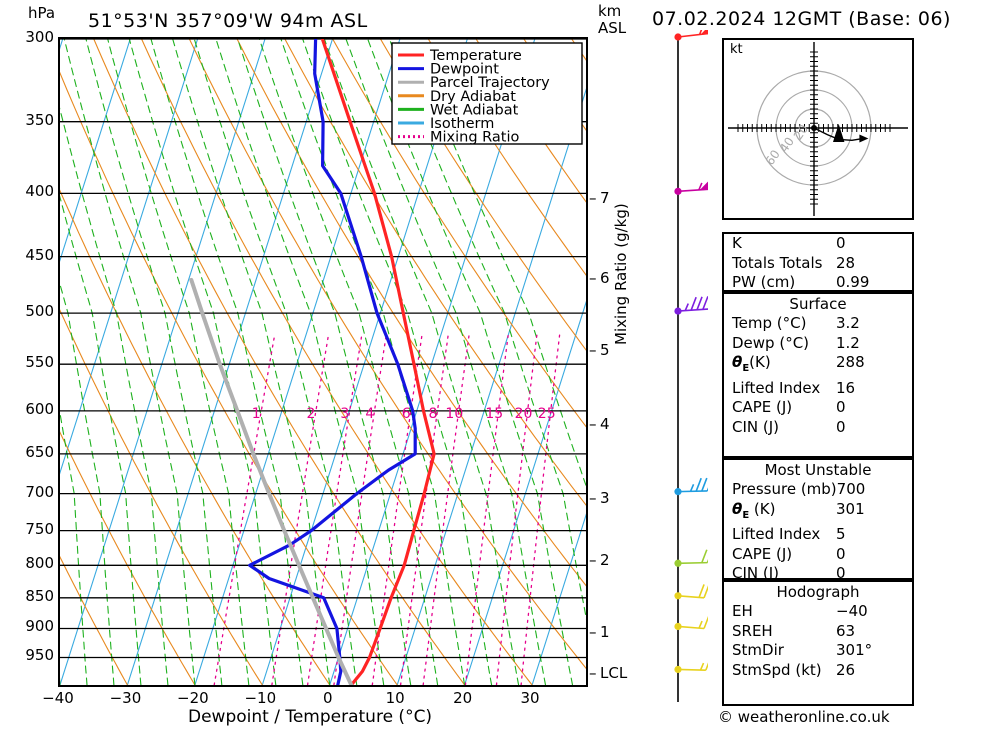 The image size is (1000, 733). I want to click on temperature-tick-label: −30, so click(125, 698).